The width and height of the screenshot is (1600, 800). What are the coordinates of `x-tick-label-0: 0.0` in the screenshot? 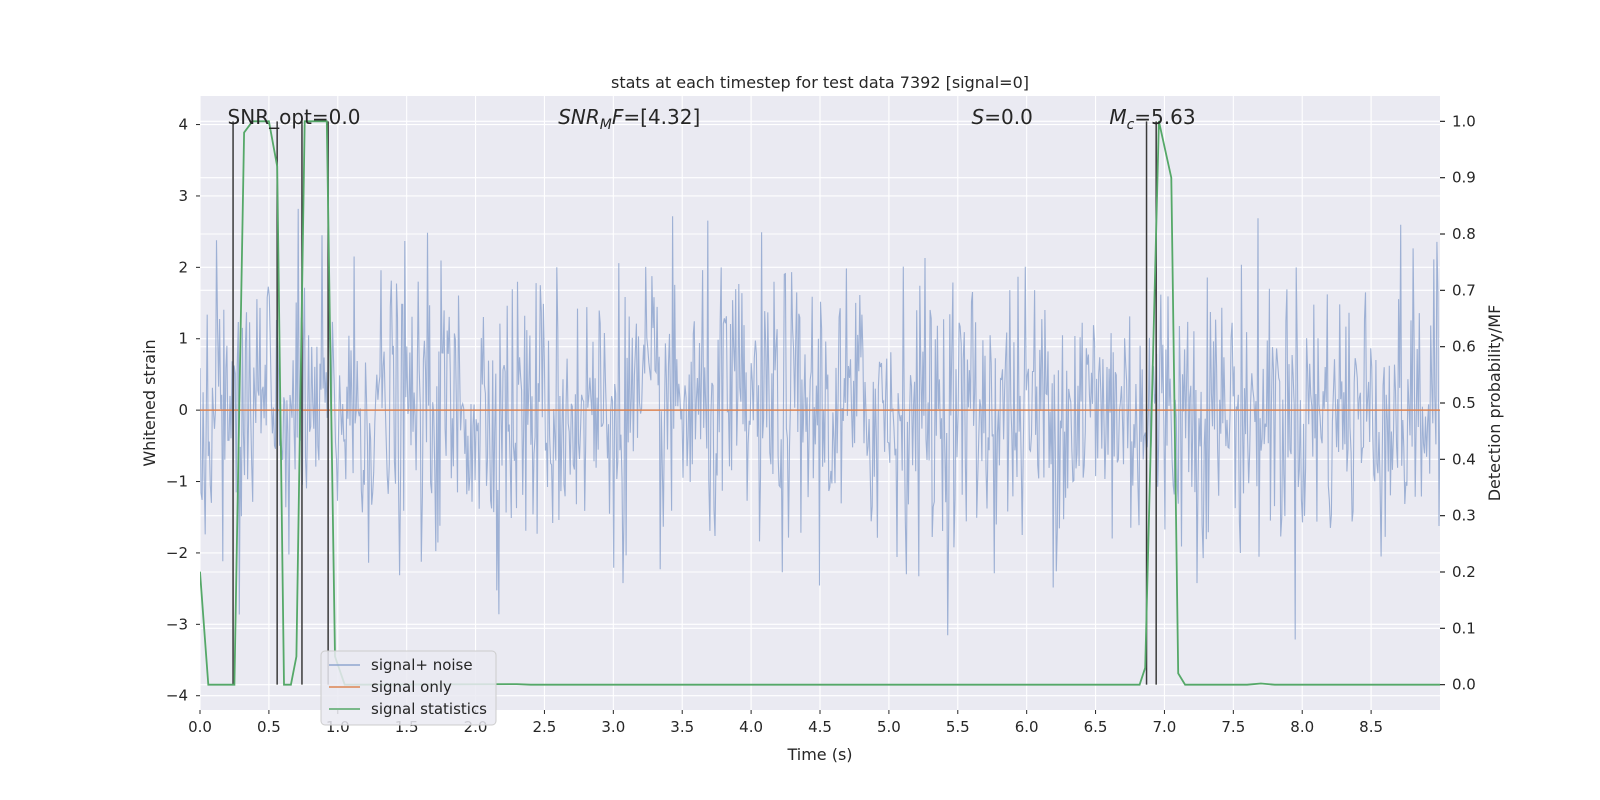 It's located at (200, 727).